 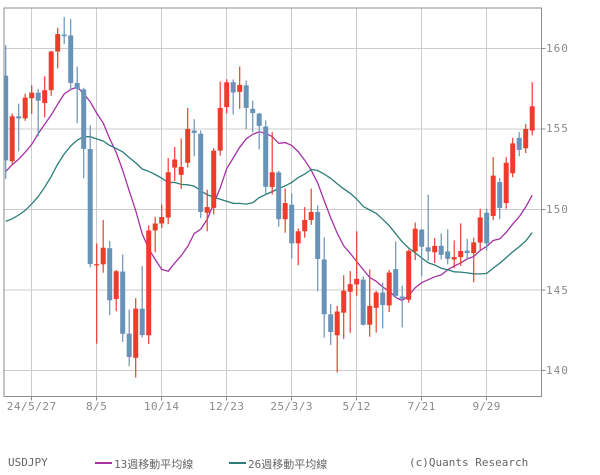 I want to click on ma13-legend-swatch, so click(x=103, y=463).